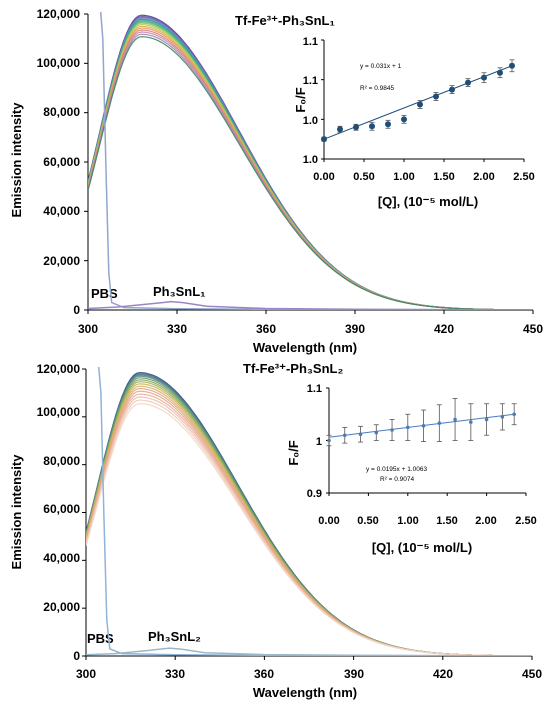 This screenshot has height=708, width=550. What do you see at coordinates (314, 441) in the screenshot?
I see `inset-y-tick-labels: 0.9 1 1.1` at bounding box center [314, 441].